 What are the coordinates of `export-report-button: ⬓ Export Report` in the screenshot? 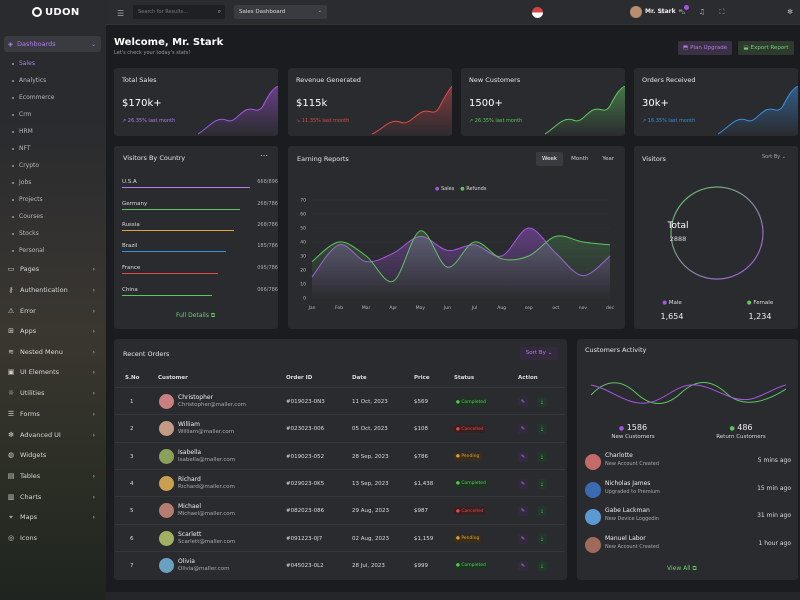 It's located at (766, 48).